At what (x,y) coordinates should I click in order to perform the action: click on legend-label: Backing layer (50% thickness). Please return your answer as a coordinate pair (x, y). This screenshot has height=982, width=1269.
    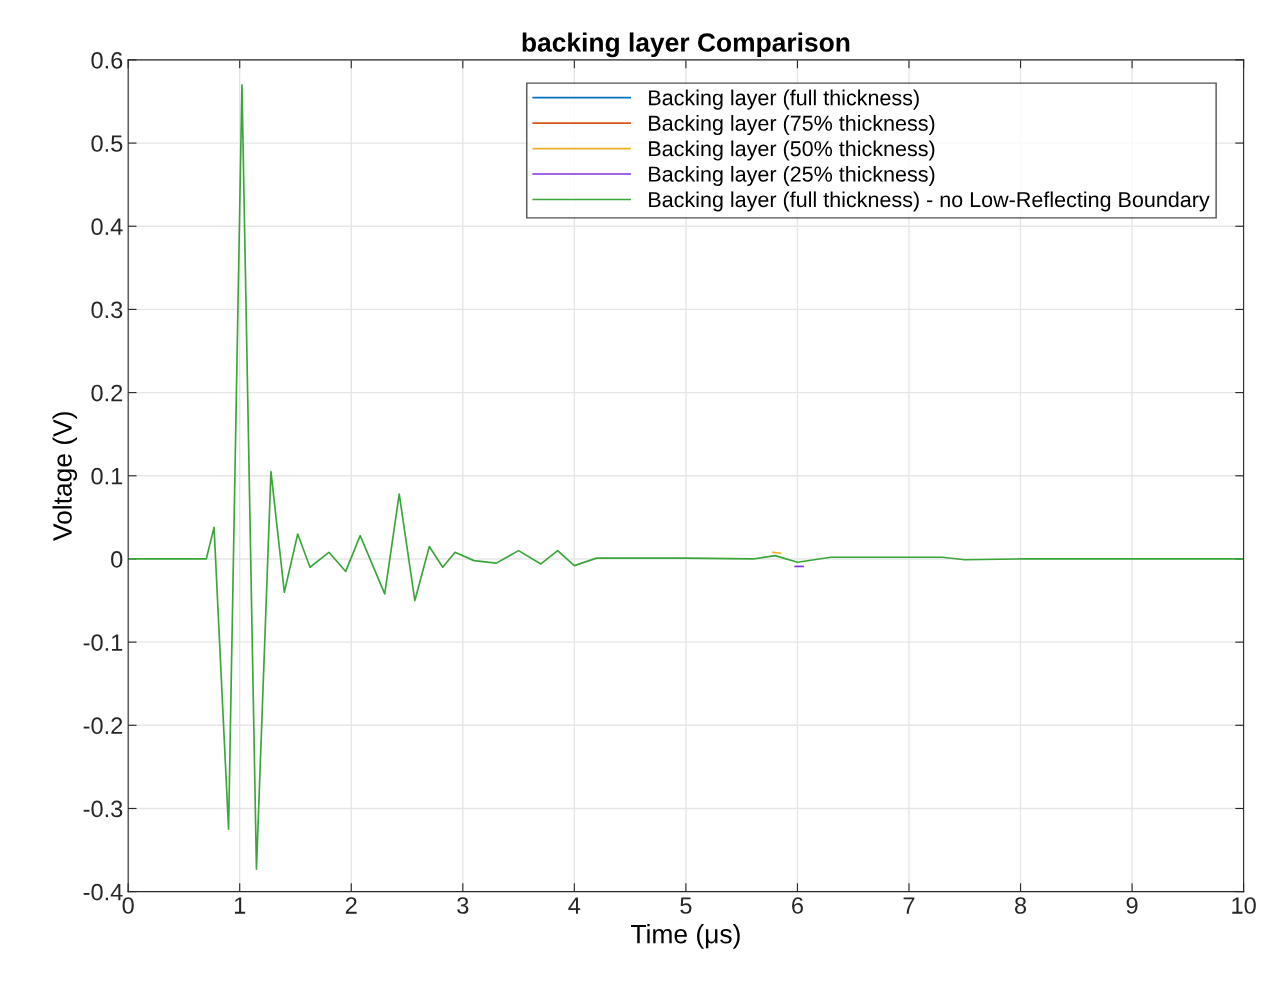
    Looking at the image, I should click on (792, 150).